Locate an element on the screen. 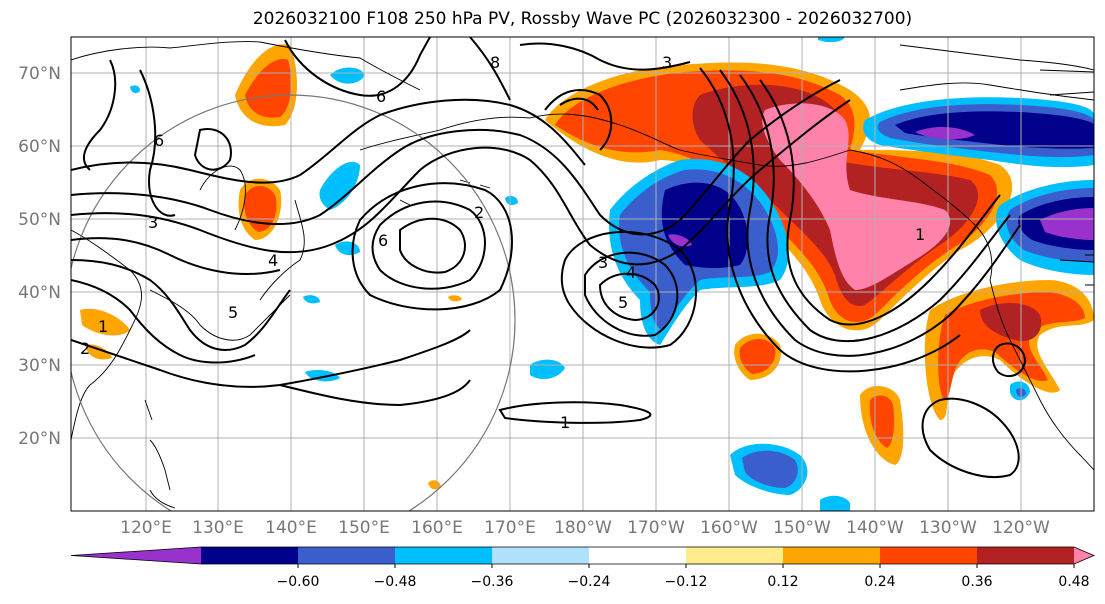  lat-label: 20°N is located at coordinates (39, 439).